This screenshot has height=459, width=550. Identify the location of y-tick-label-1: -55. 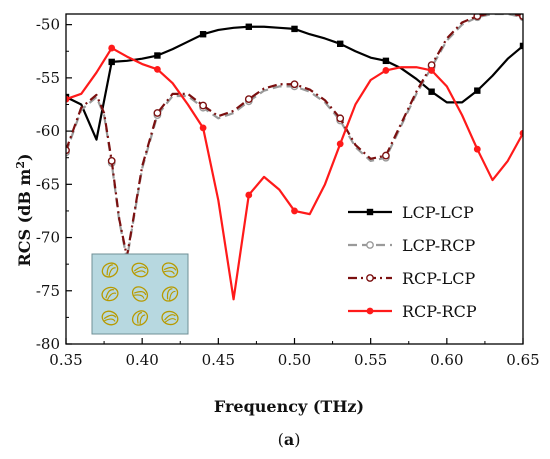
(48, 78).